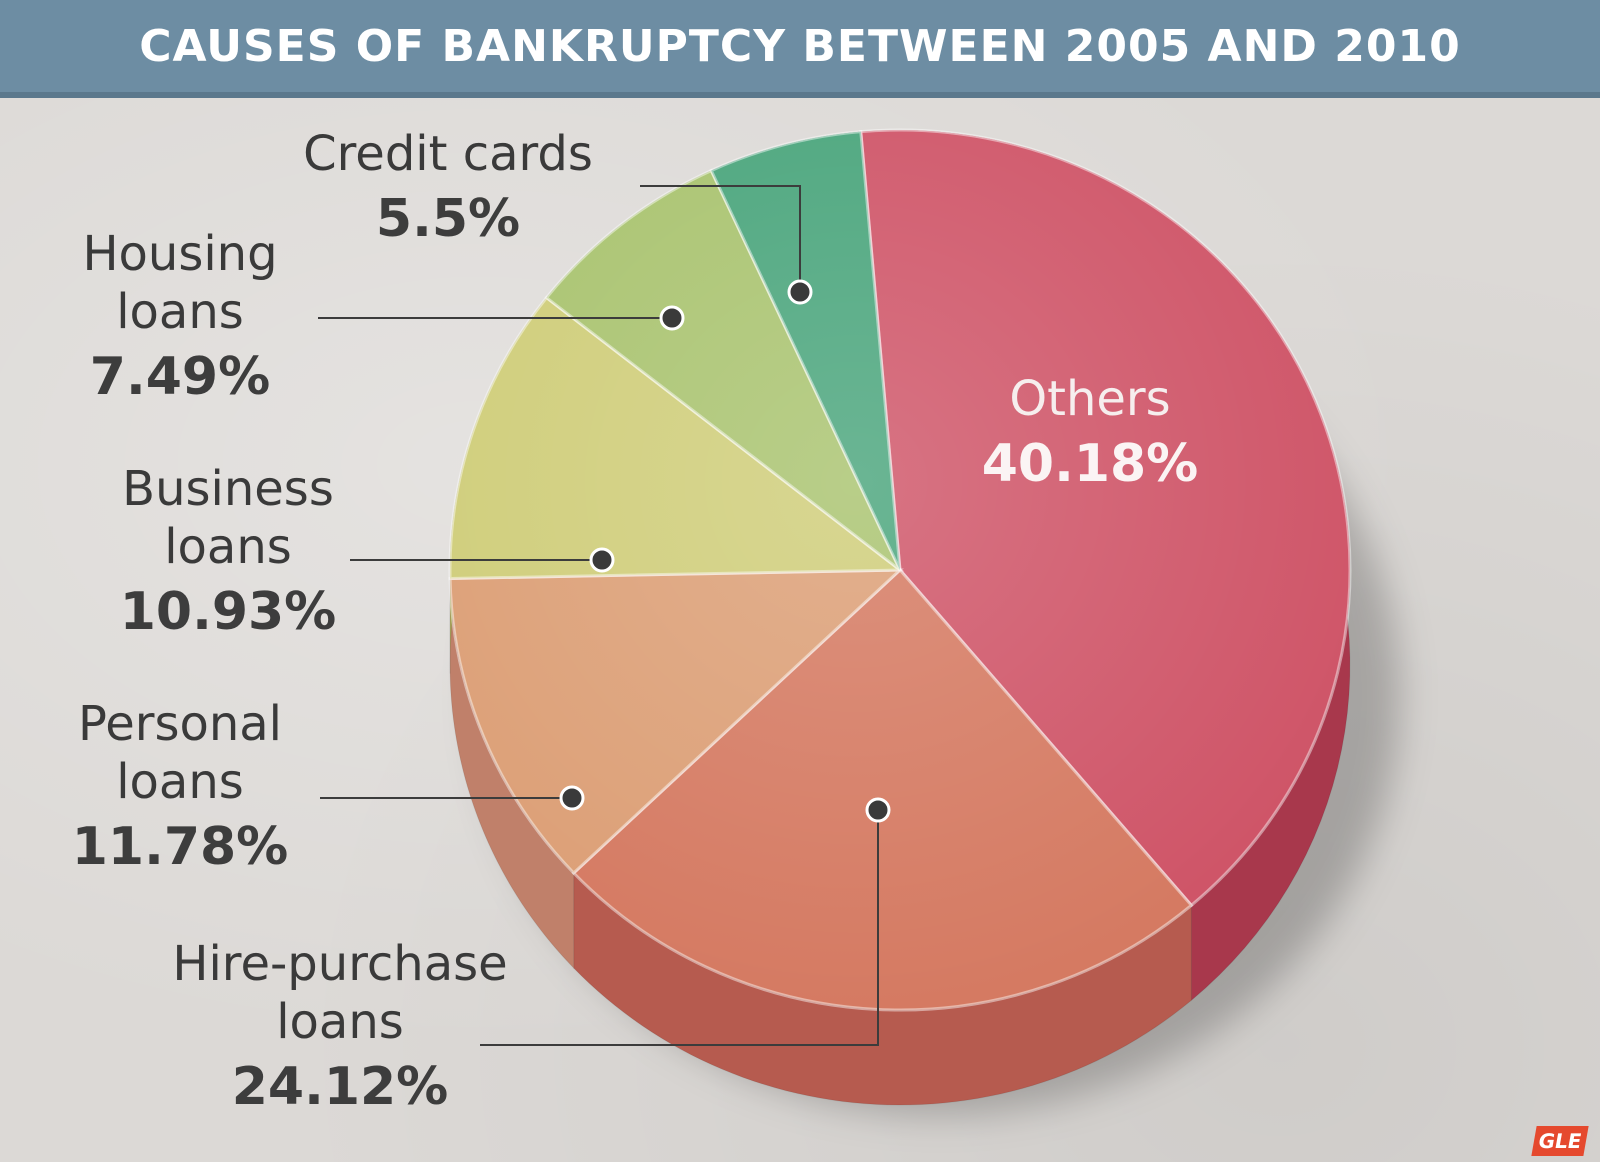 This screenshot has width=1600, height=1162. What do you see at coordinates (180, 847) in the screenshot?
I see `slice-value-2: 11.78%` at bounding box center [180, 847].